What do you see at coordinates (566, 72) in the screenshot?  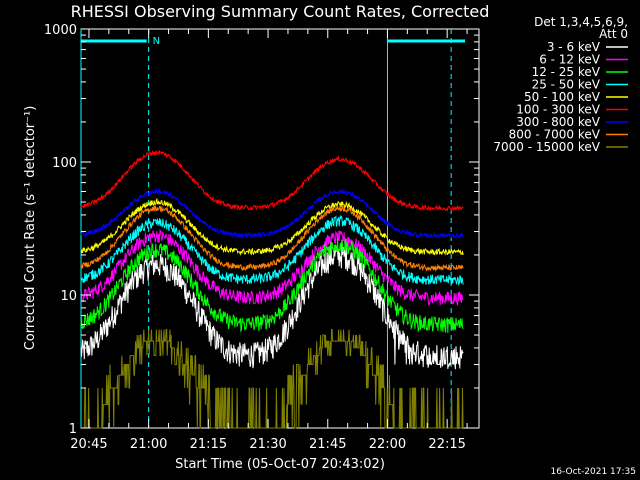 I see `legend-label-3: 12 - 25 keV` at bounding box center [566, 72].